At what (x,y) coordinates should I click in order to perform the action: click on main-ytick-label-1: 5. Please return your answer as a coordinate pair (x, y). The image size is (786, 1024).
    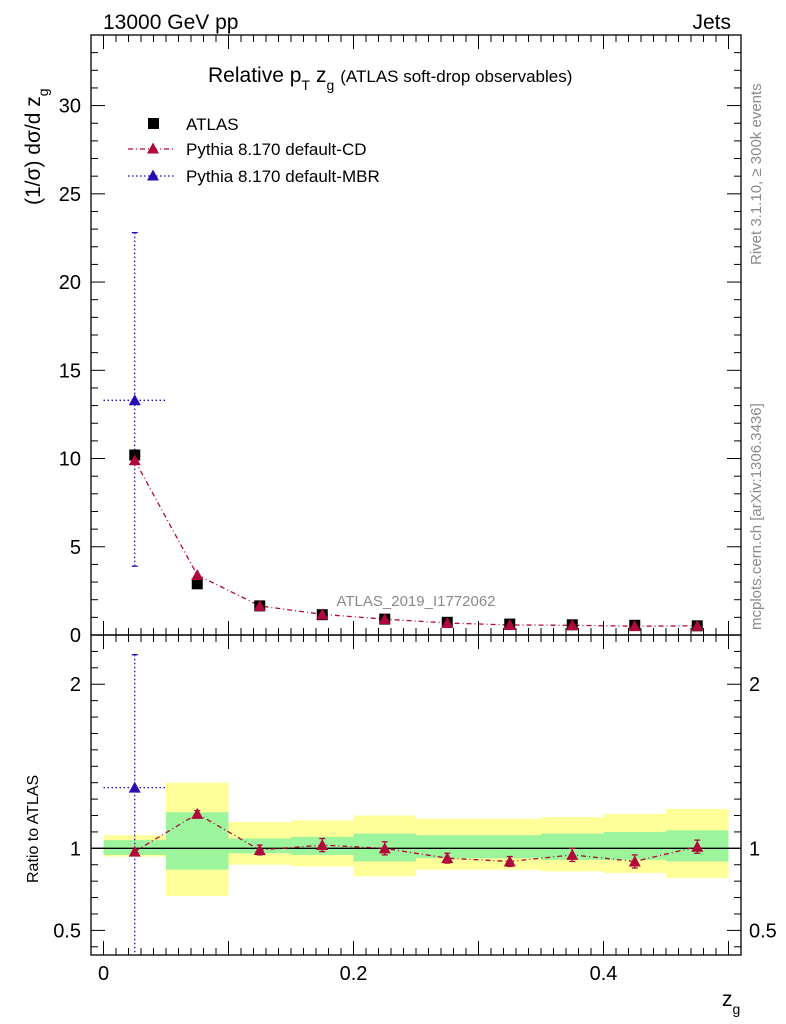
    Looking at the image, I should click on (75, 548).